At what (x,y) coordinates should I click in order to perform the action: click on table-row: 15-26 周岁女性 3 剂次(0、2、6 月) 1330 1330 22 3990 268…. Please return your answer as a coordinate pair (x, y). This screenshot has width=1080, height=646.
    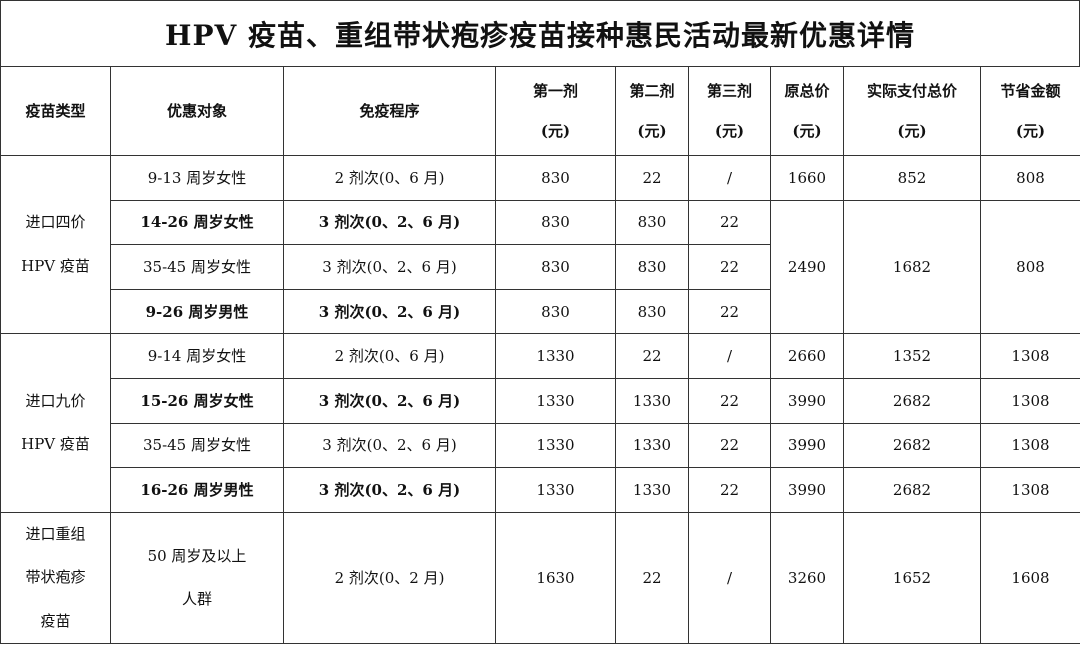
    Looking at the image, I should click on (540, 400).